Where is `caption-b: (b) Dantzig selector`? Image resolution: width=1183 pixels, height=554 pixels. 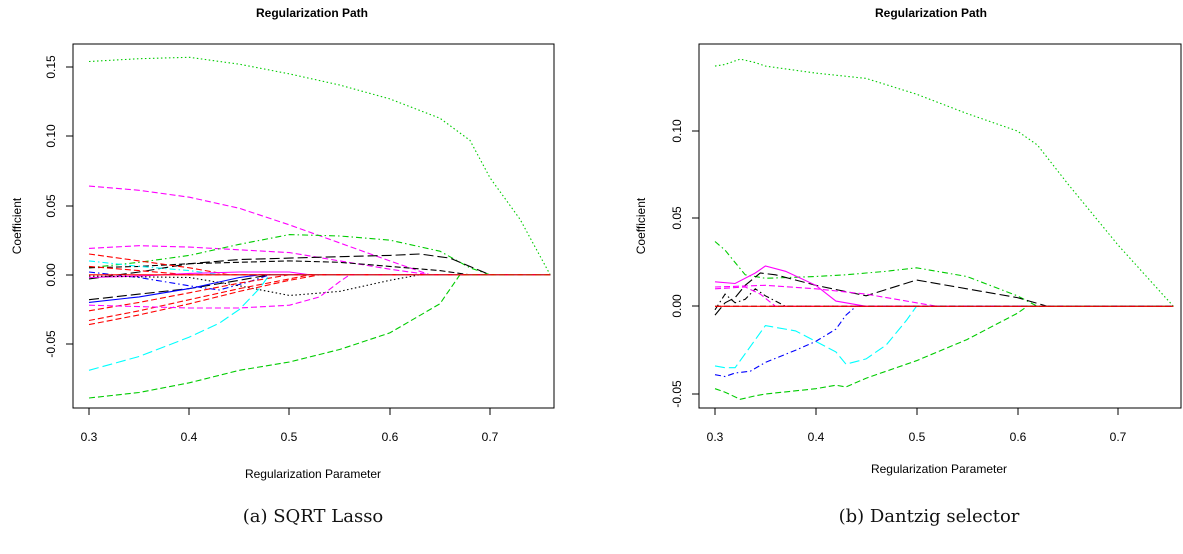
caption-b: (b) Dantzig selector is located at coordinates (929, 516).